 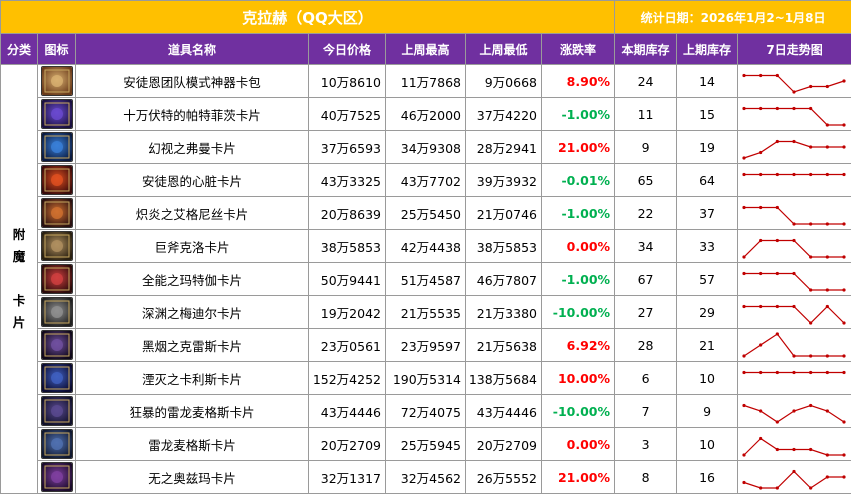 I want to click on void-card-icon, so click(x=56, y=477).